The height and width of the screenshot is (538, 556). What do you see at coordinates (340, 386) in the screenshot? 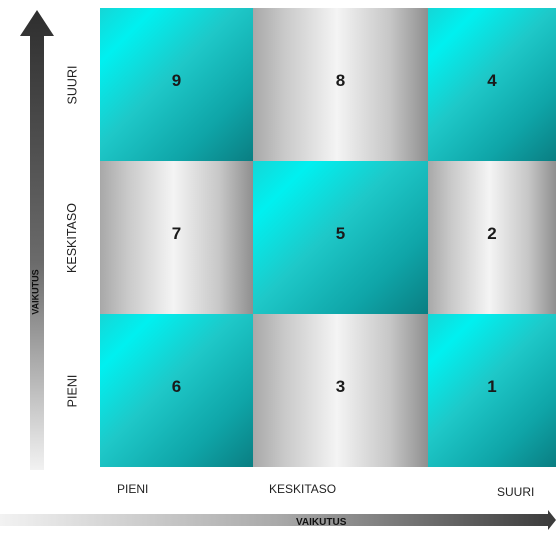
I see `cell-value: 3` at bounding box center [340, 386].